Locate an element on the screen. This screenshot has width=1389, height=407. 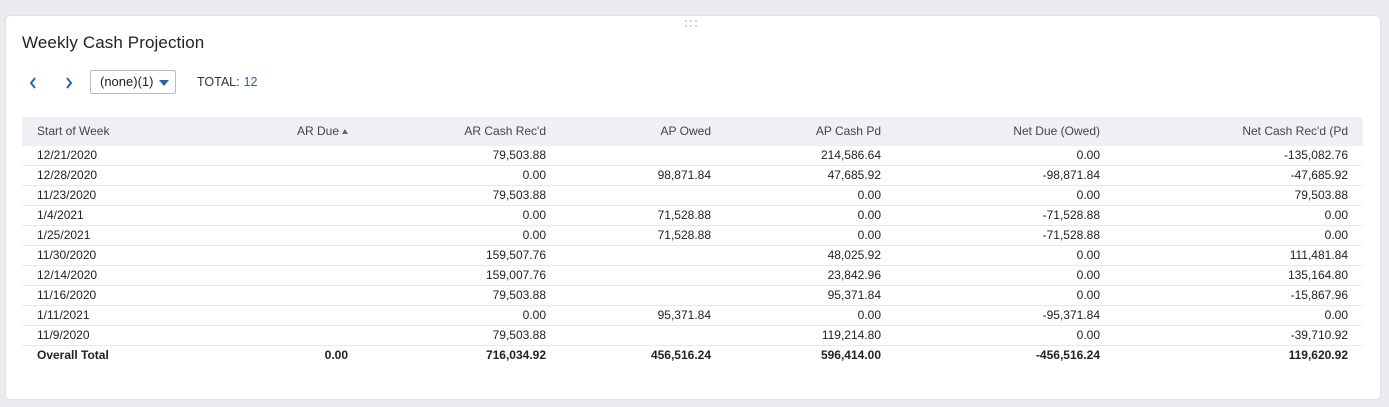
column-header-ap-cash-pd: AP Cash Pd is located at coordinates (848, 131).